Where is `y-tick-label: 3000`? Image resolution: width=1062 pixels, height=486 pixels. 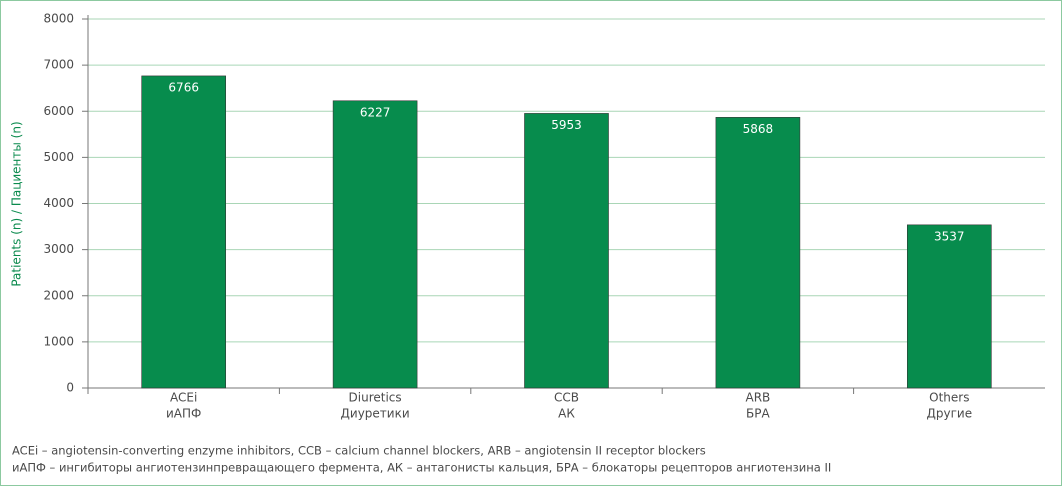
y-tick-label: 3000 is located at coordinates (58, 249).